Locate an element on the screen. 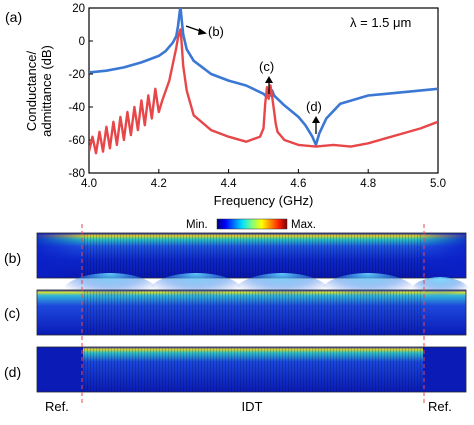 The image size is (474, 425). y-tick-label: -40 is located at coordinates (76, 108).